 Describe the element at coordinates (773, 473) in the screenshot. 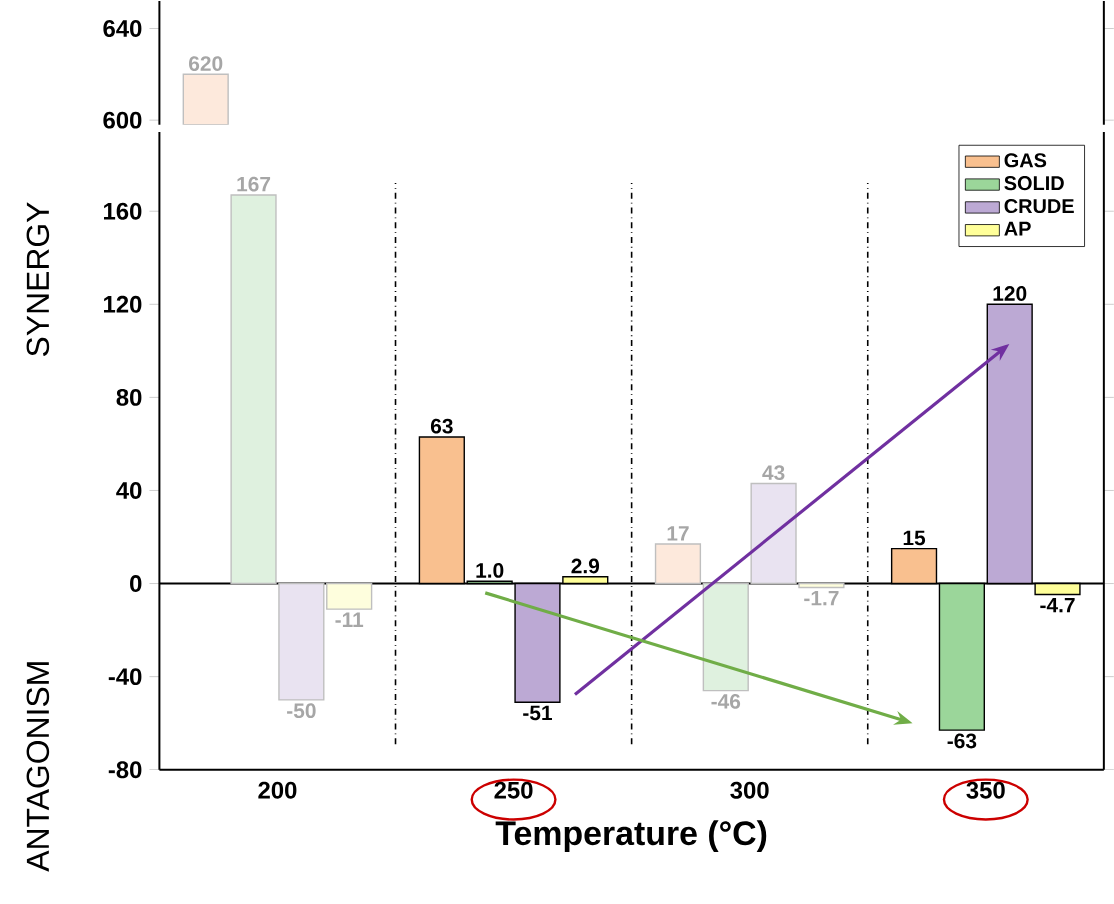

I see `data-label: 43` at that location.